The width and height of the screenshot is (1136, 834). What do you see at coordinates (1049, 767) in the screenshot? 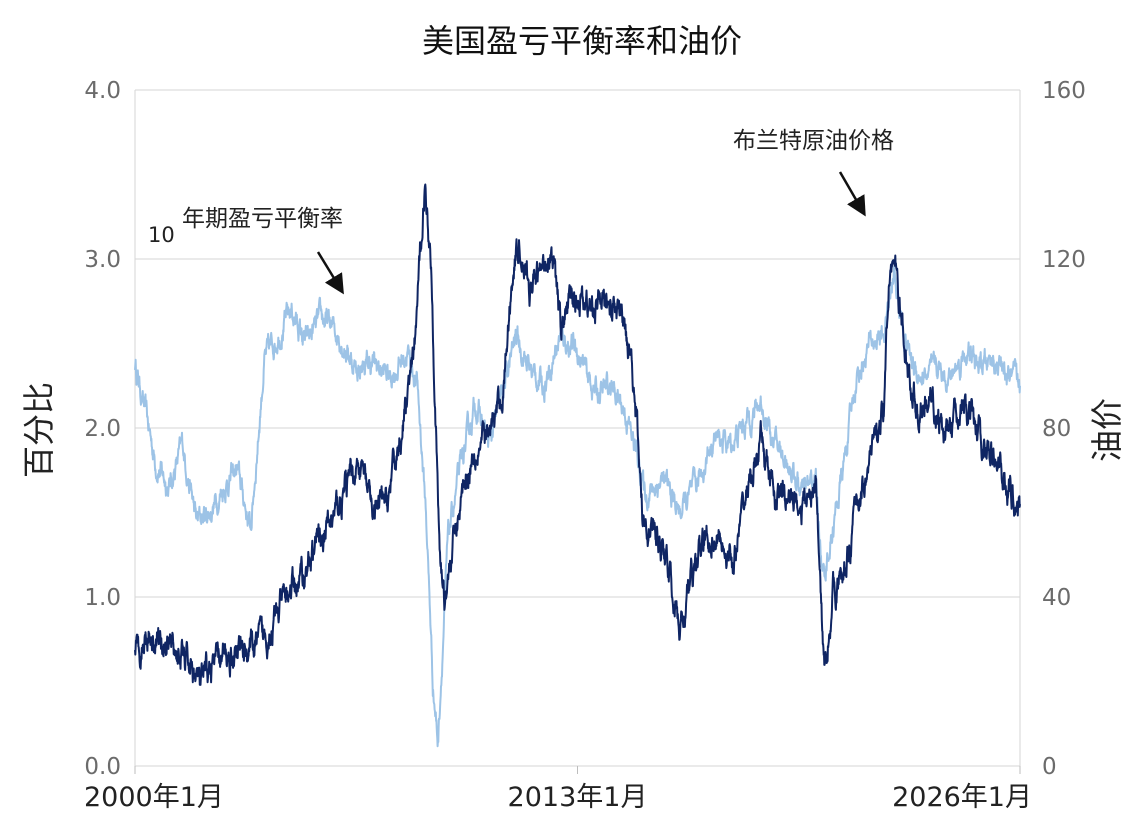
I see `y-right-tick-label: 0` at bounding box center [1049, 767].